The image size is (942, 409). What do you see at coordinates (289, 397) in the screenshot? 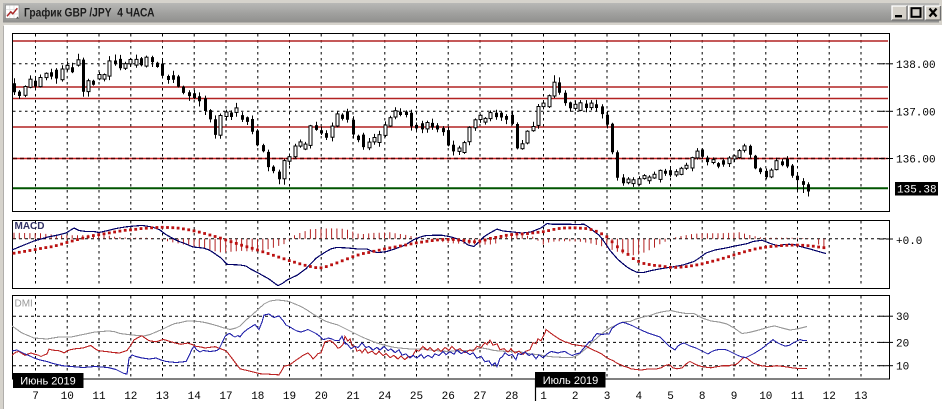
I see `svg-text: 19` at bounding box center [289, 397].